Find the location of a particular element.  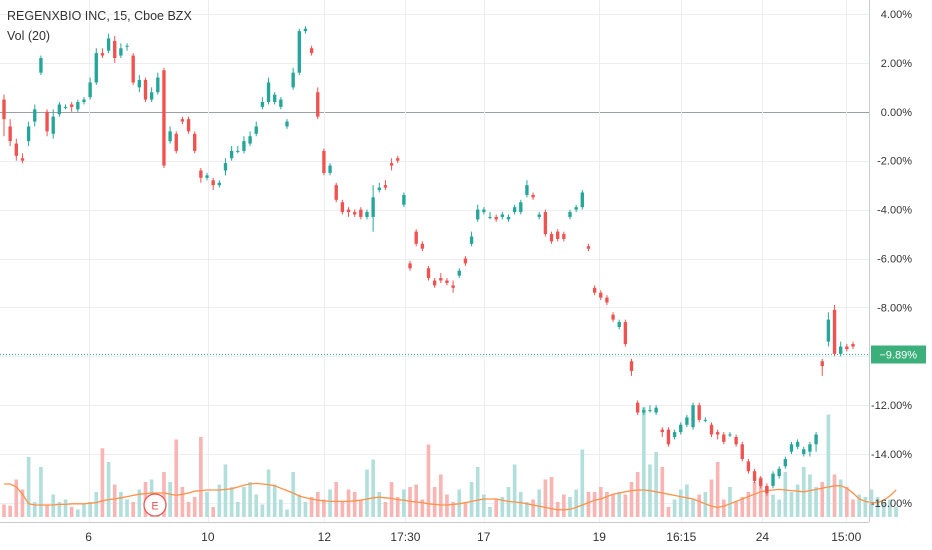

earnings-marker-circle is located at coordinates (155, 505).